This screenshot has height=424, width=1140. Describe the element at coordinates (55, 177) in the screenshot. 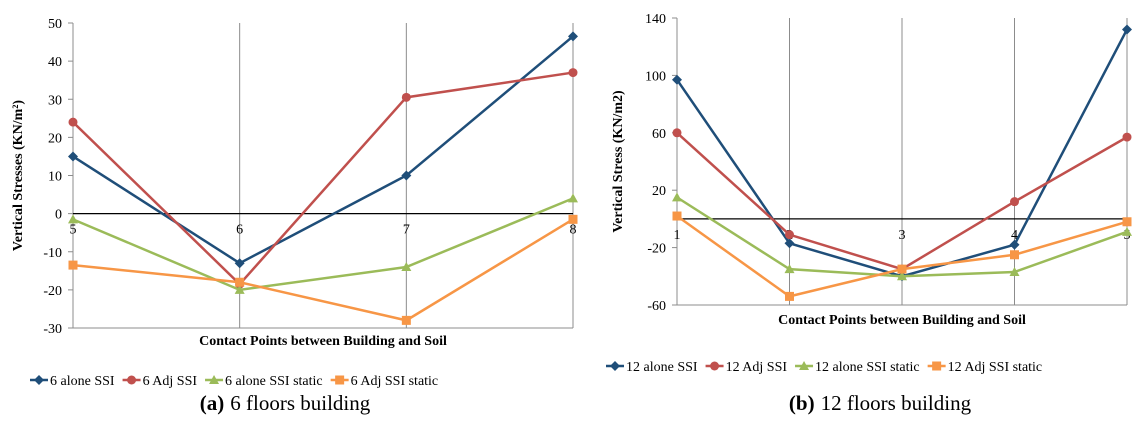

I see `y-tick-label: 10` at that location.